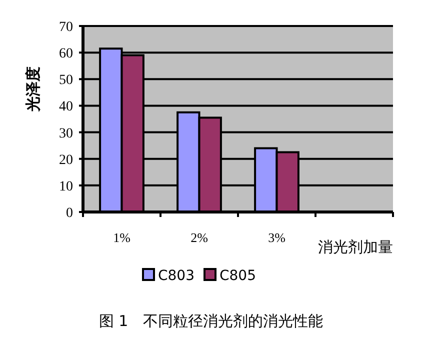 The width and height of the screenshot is (423, 337). I want to click on y-axis-title: 光泽度, so click(33, 89).